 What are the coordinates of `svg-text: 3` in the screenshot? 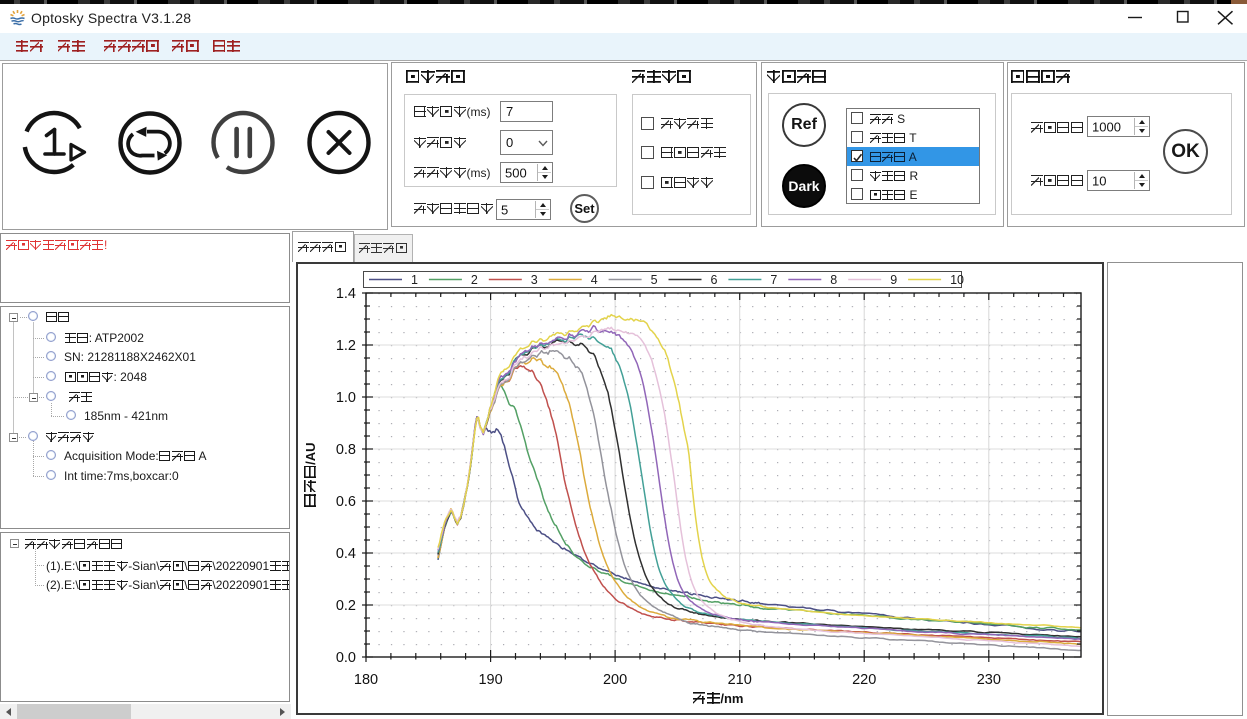 It's located at (534, 280).